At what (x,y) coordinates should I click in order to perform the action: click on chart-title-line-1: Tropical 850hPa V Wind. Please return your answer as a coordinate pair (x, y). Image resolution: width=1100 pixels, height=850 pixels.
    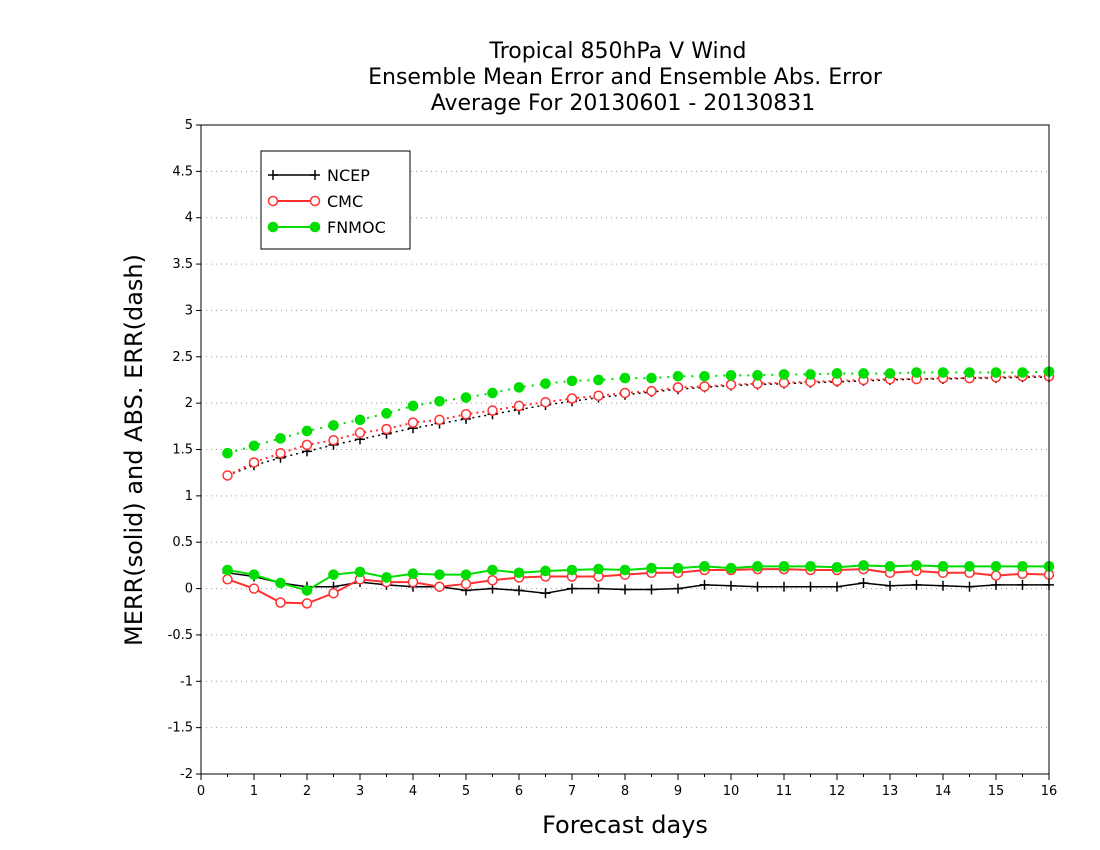
    Looking at the image, I should click on (617, 51).